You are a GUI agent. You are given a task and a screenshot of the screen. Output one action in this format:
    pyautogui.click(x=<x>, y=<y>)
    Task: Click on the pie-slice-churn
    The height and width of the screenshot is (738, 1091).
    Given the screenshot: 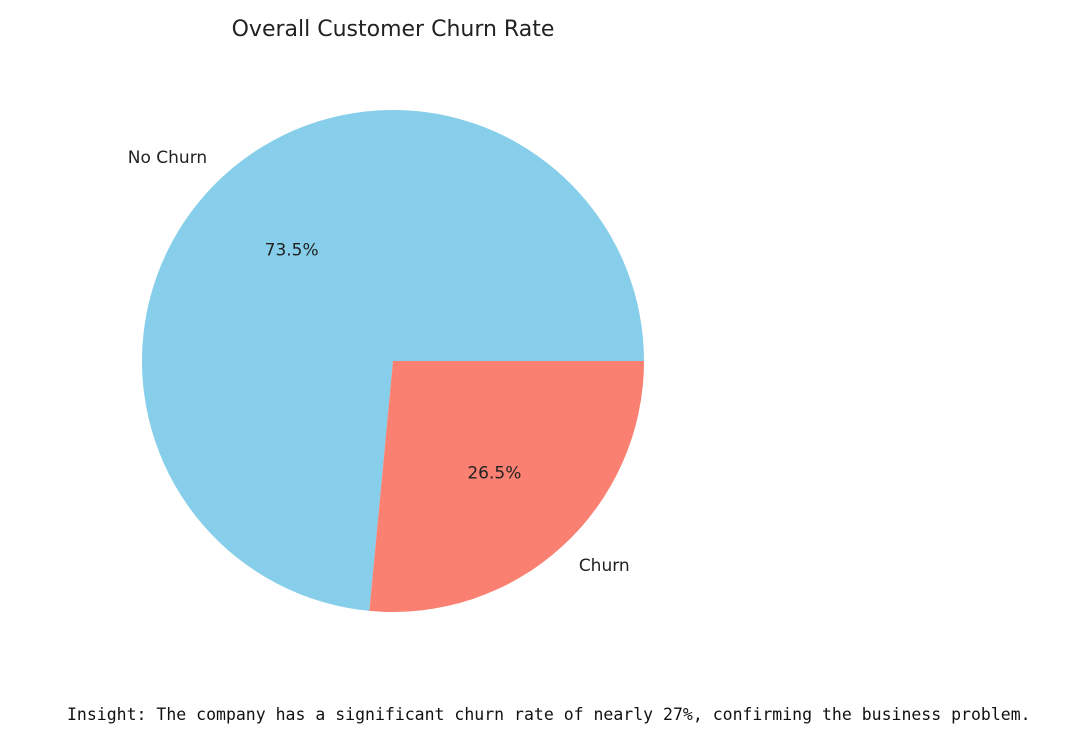 What is the action you would take?
    pyautogui.click(x=506, y=486)
    